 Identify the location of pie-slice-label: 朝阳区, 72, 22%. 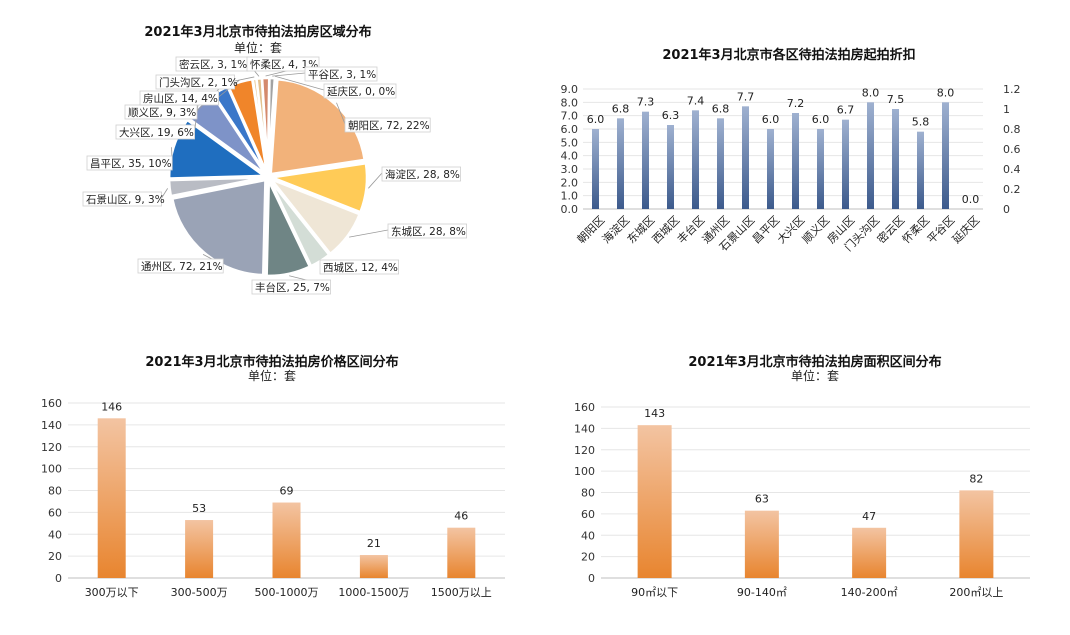
(389, 126).